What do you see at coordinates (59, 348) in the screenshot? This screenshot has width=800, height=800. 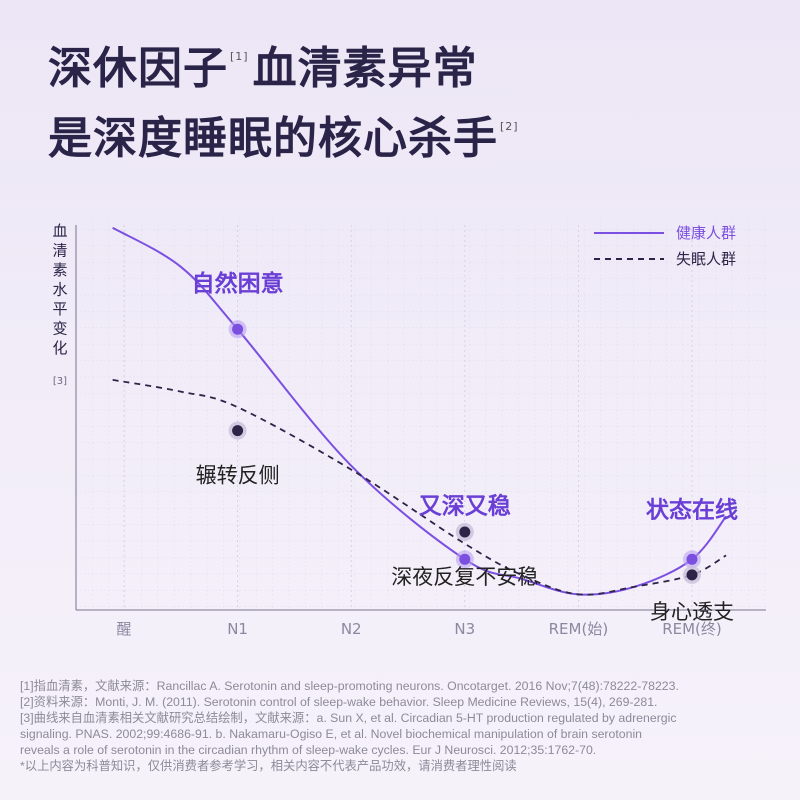 I see `y-label-char: 化` at bounding box center [59, 348].